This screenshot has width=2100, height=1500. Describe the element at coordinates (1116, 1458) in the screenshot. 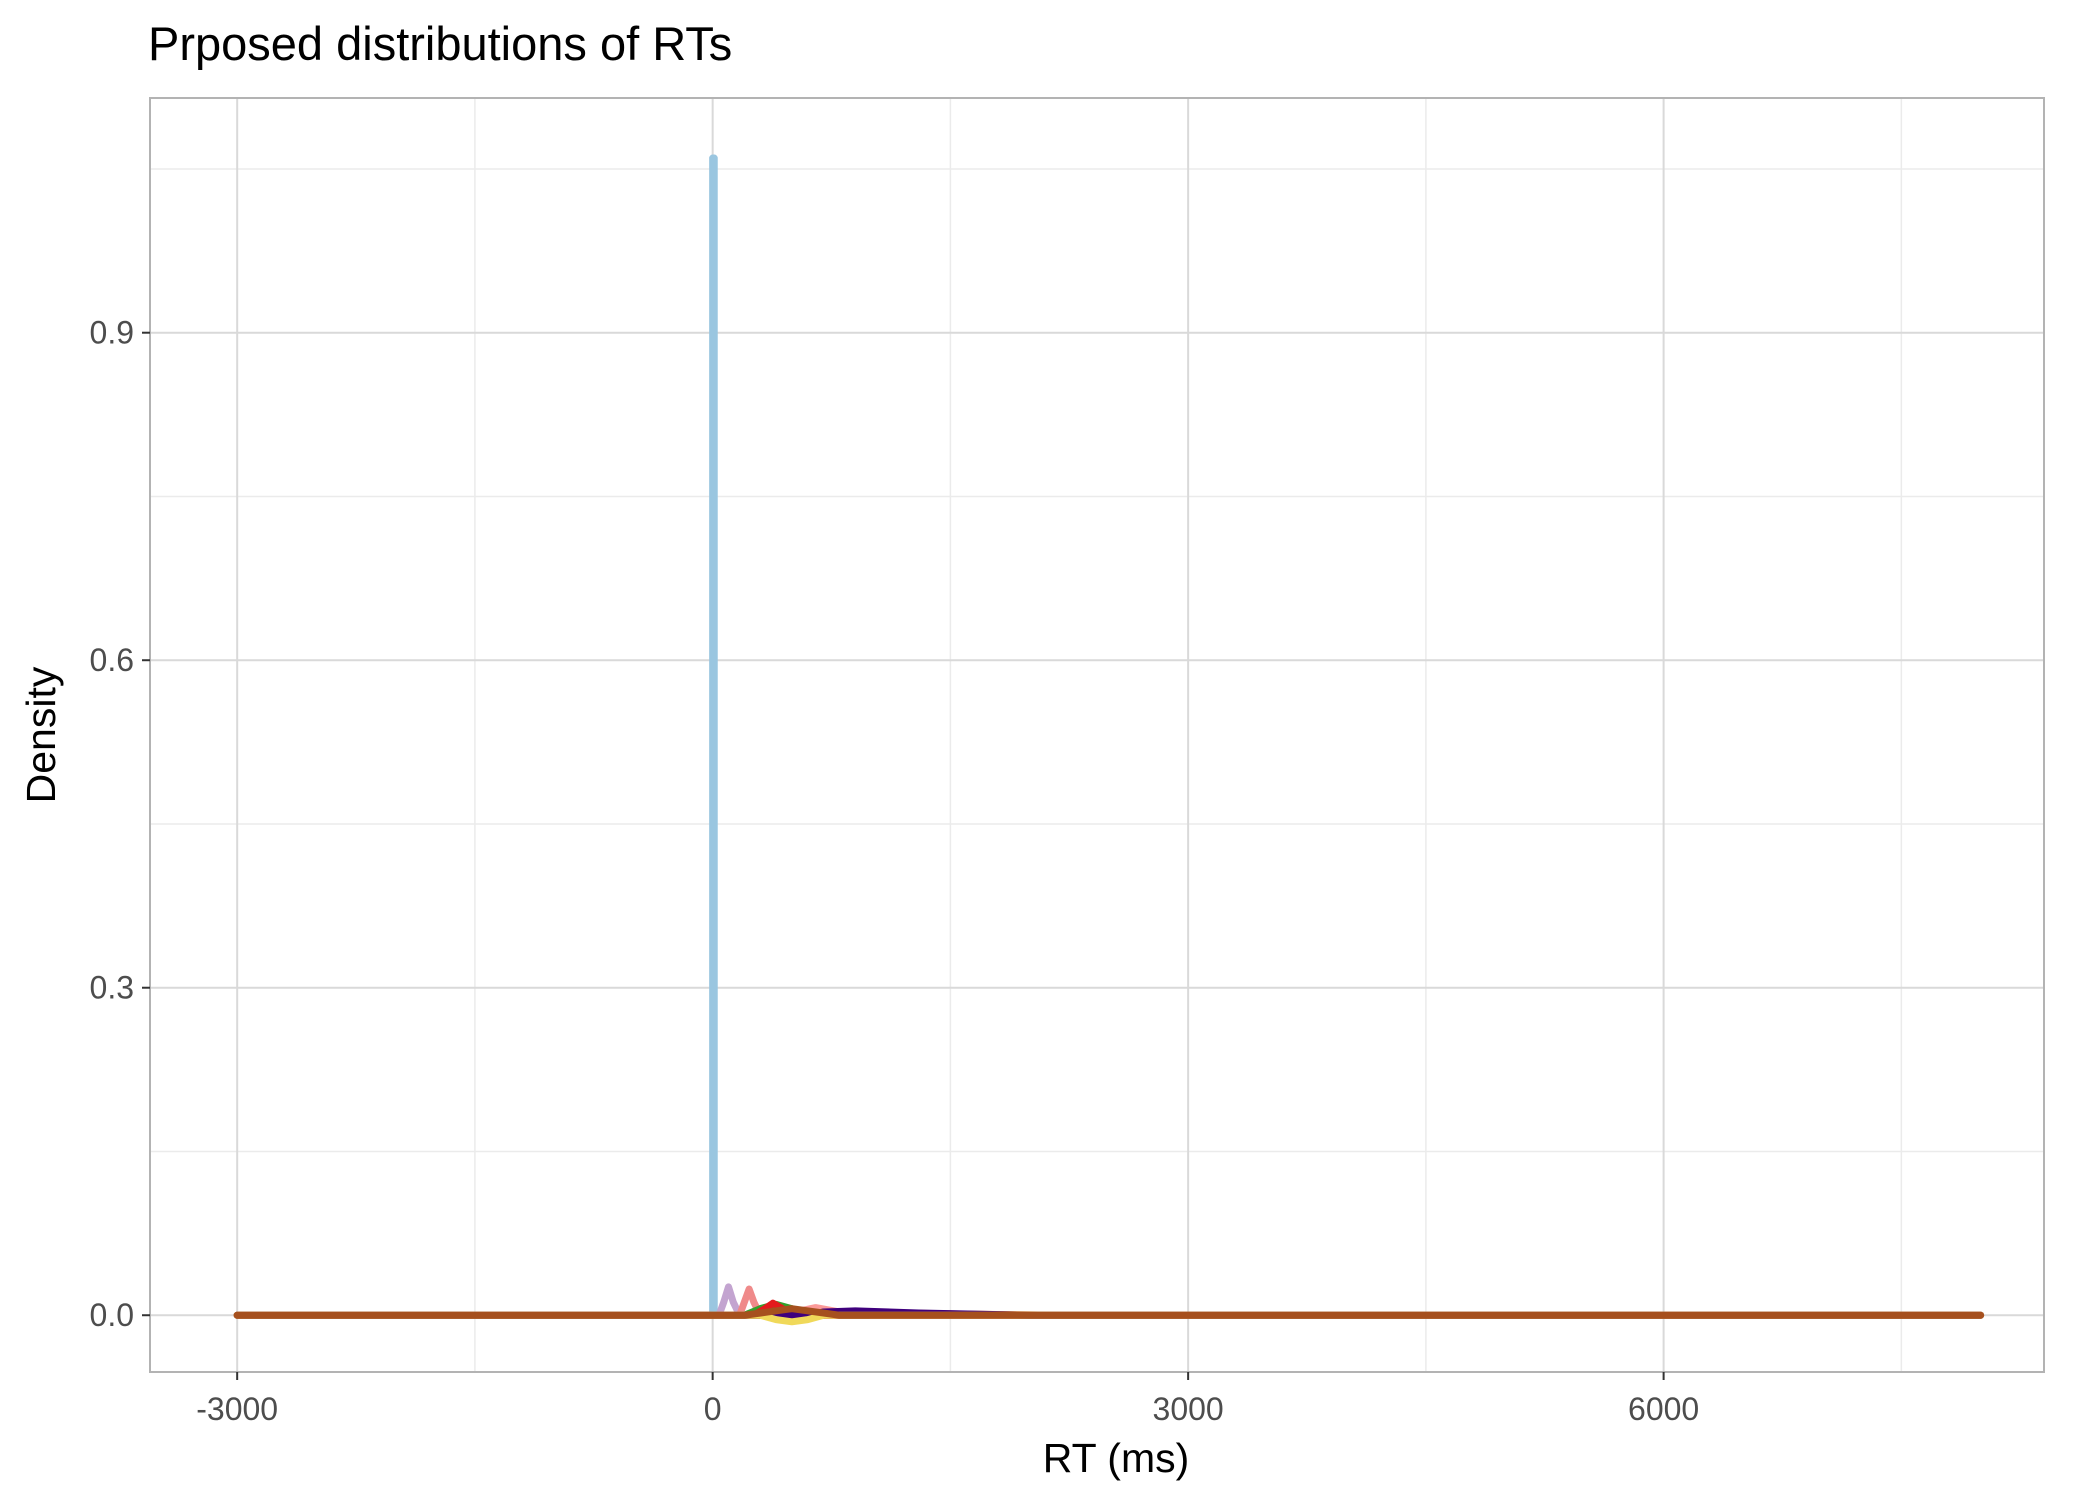

I see `x-axis-title: RT (ms)` at that location.